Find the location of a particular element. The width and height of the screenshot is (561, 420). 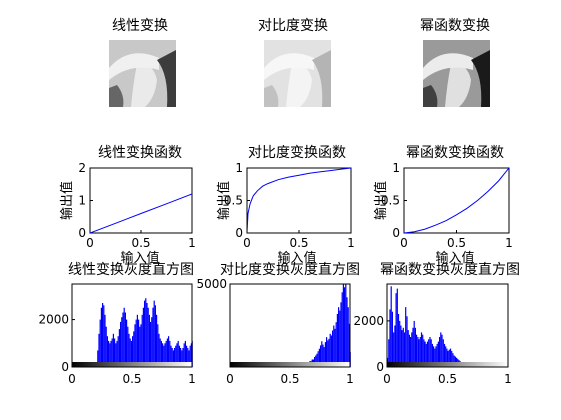

plot-axes is located at coordinates (456, 200).